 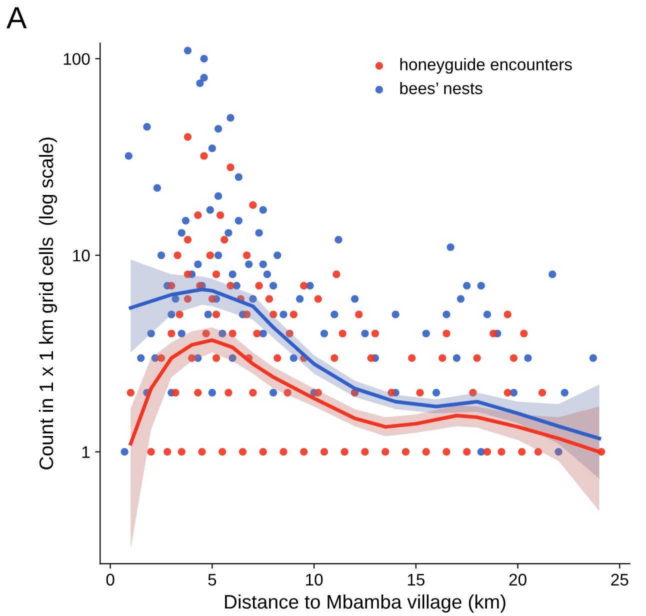 What do you see at coordinates (81, 256) in the screenshot?
I see `y-tick-label: 10` at bounding box center [81, 256].